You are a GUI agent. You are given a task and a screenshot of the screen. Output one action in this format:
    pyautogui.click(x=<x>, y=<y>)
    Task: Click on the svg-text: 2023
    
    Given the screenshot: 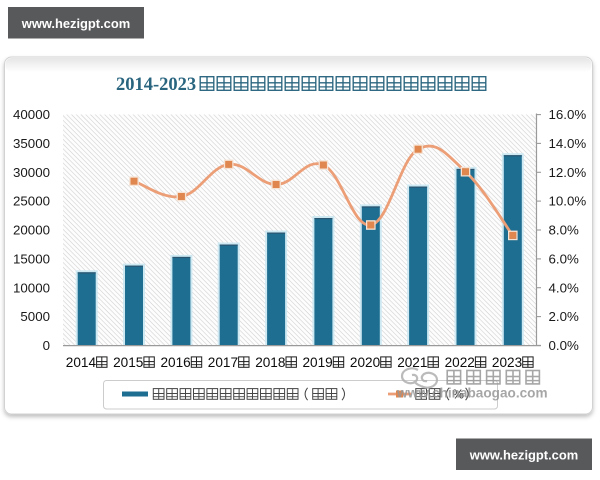 What is the action you would take?
    pyautogui.click(x=507, y=362)
    